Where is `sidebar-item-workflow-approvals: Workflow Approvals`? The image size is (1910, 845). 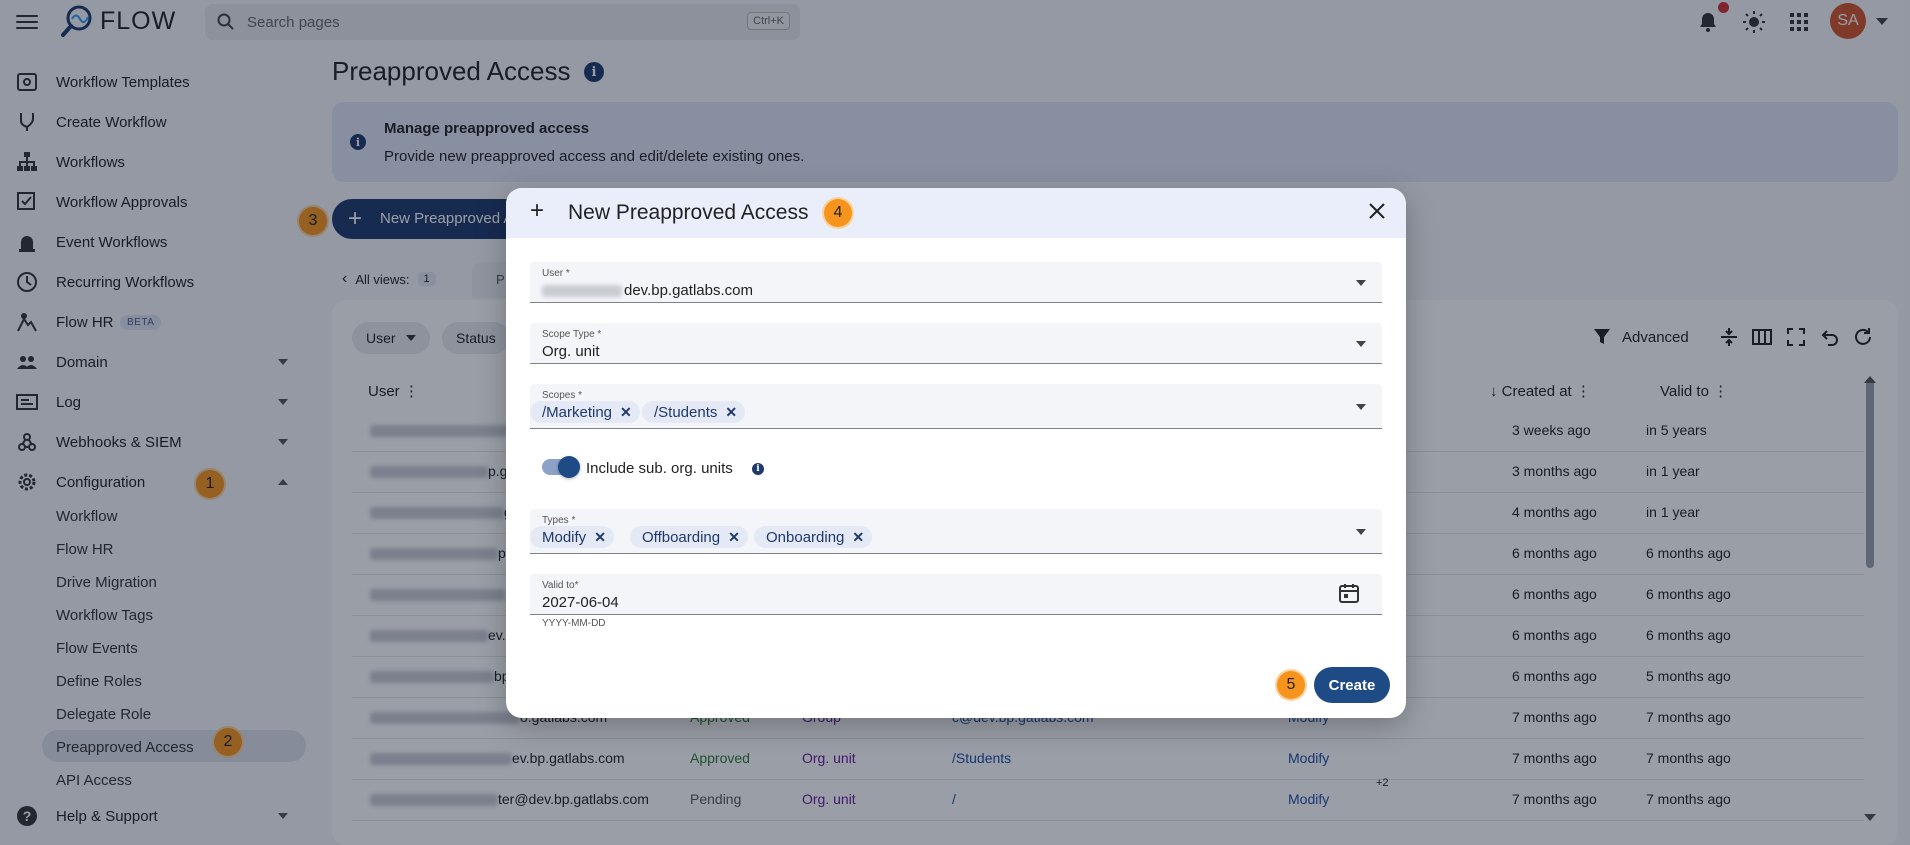 sidebar-item-workflow-approvals: Workflow Approvals is located at coordinates (159, 202).